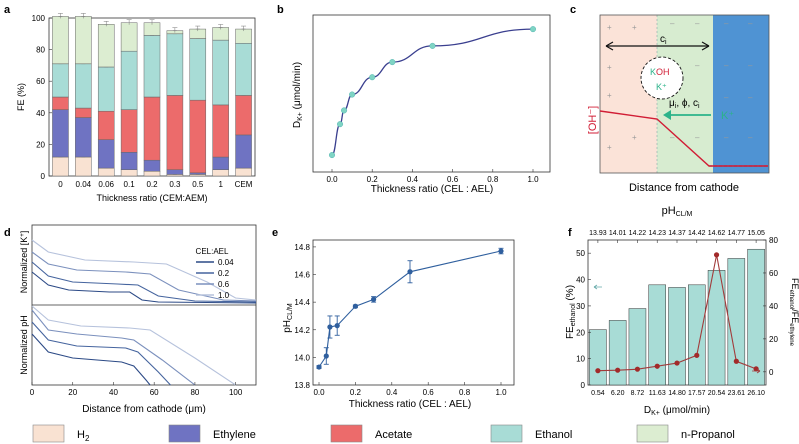 This screenshot has height=444, width=799. I want to click on panel-c-koh-label: KOH, so click(660, 72).